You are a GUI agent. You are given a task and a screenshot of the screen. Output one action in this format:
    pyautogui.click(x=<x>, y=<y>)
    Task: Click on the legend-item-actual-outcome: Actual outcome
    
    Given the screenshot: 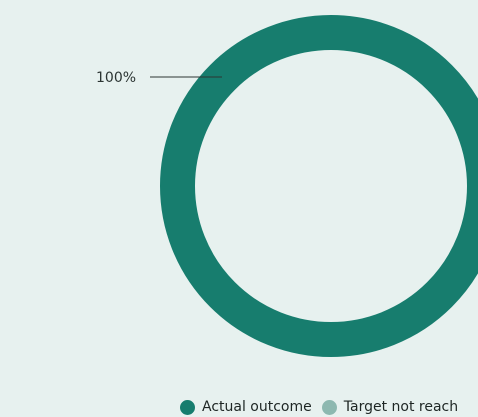 What is the action you would take?
    pyautogui.click(x=246, y=407)
    